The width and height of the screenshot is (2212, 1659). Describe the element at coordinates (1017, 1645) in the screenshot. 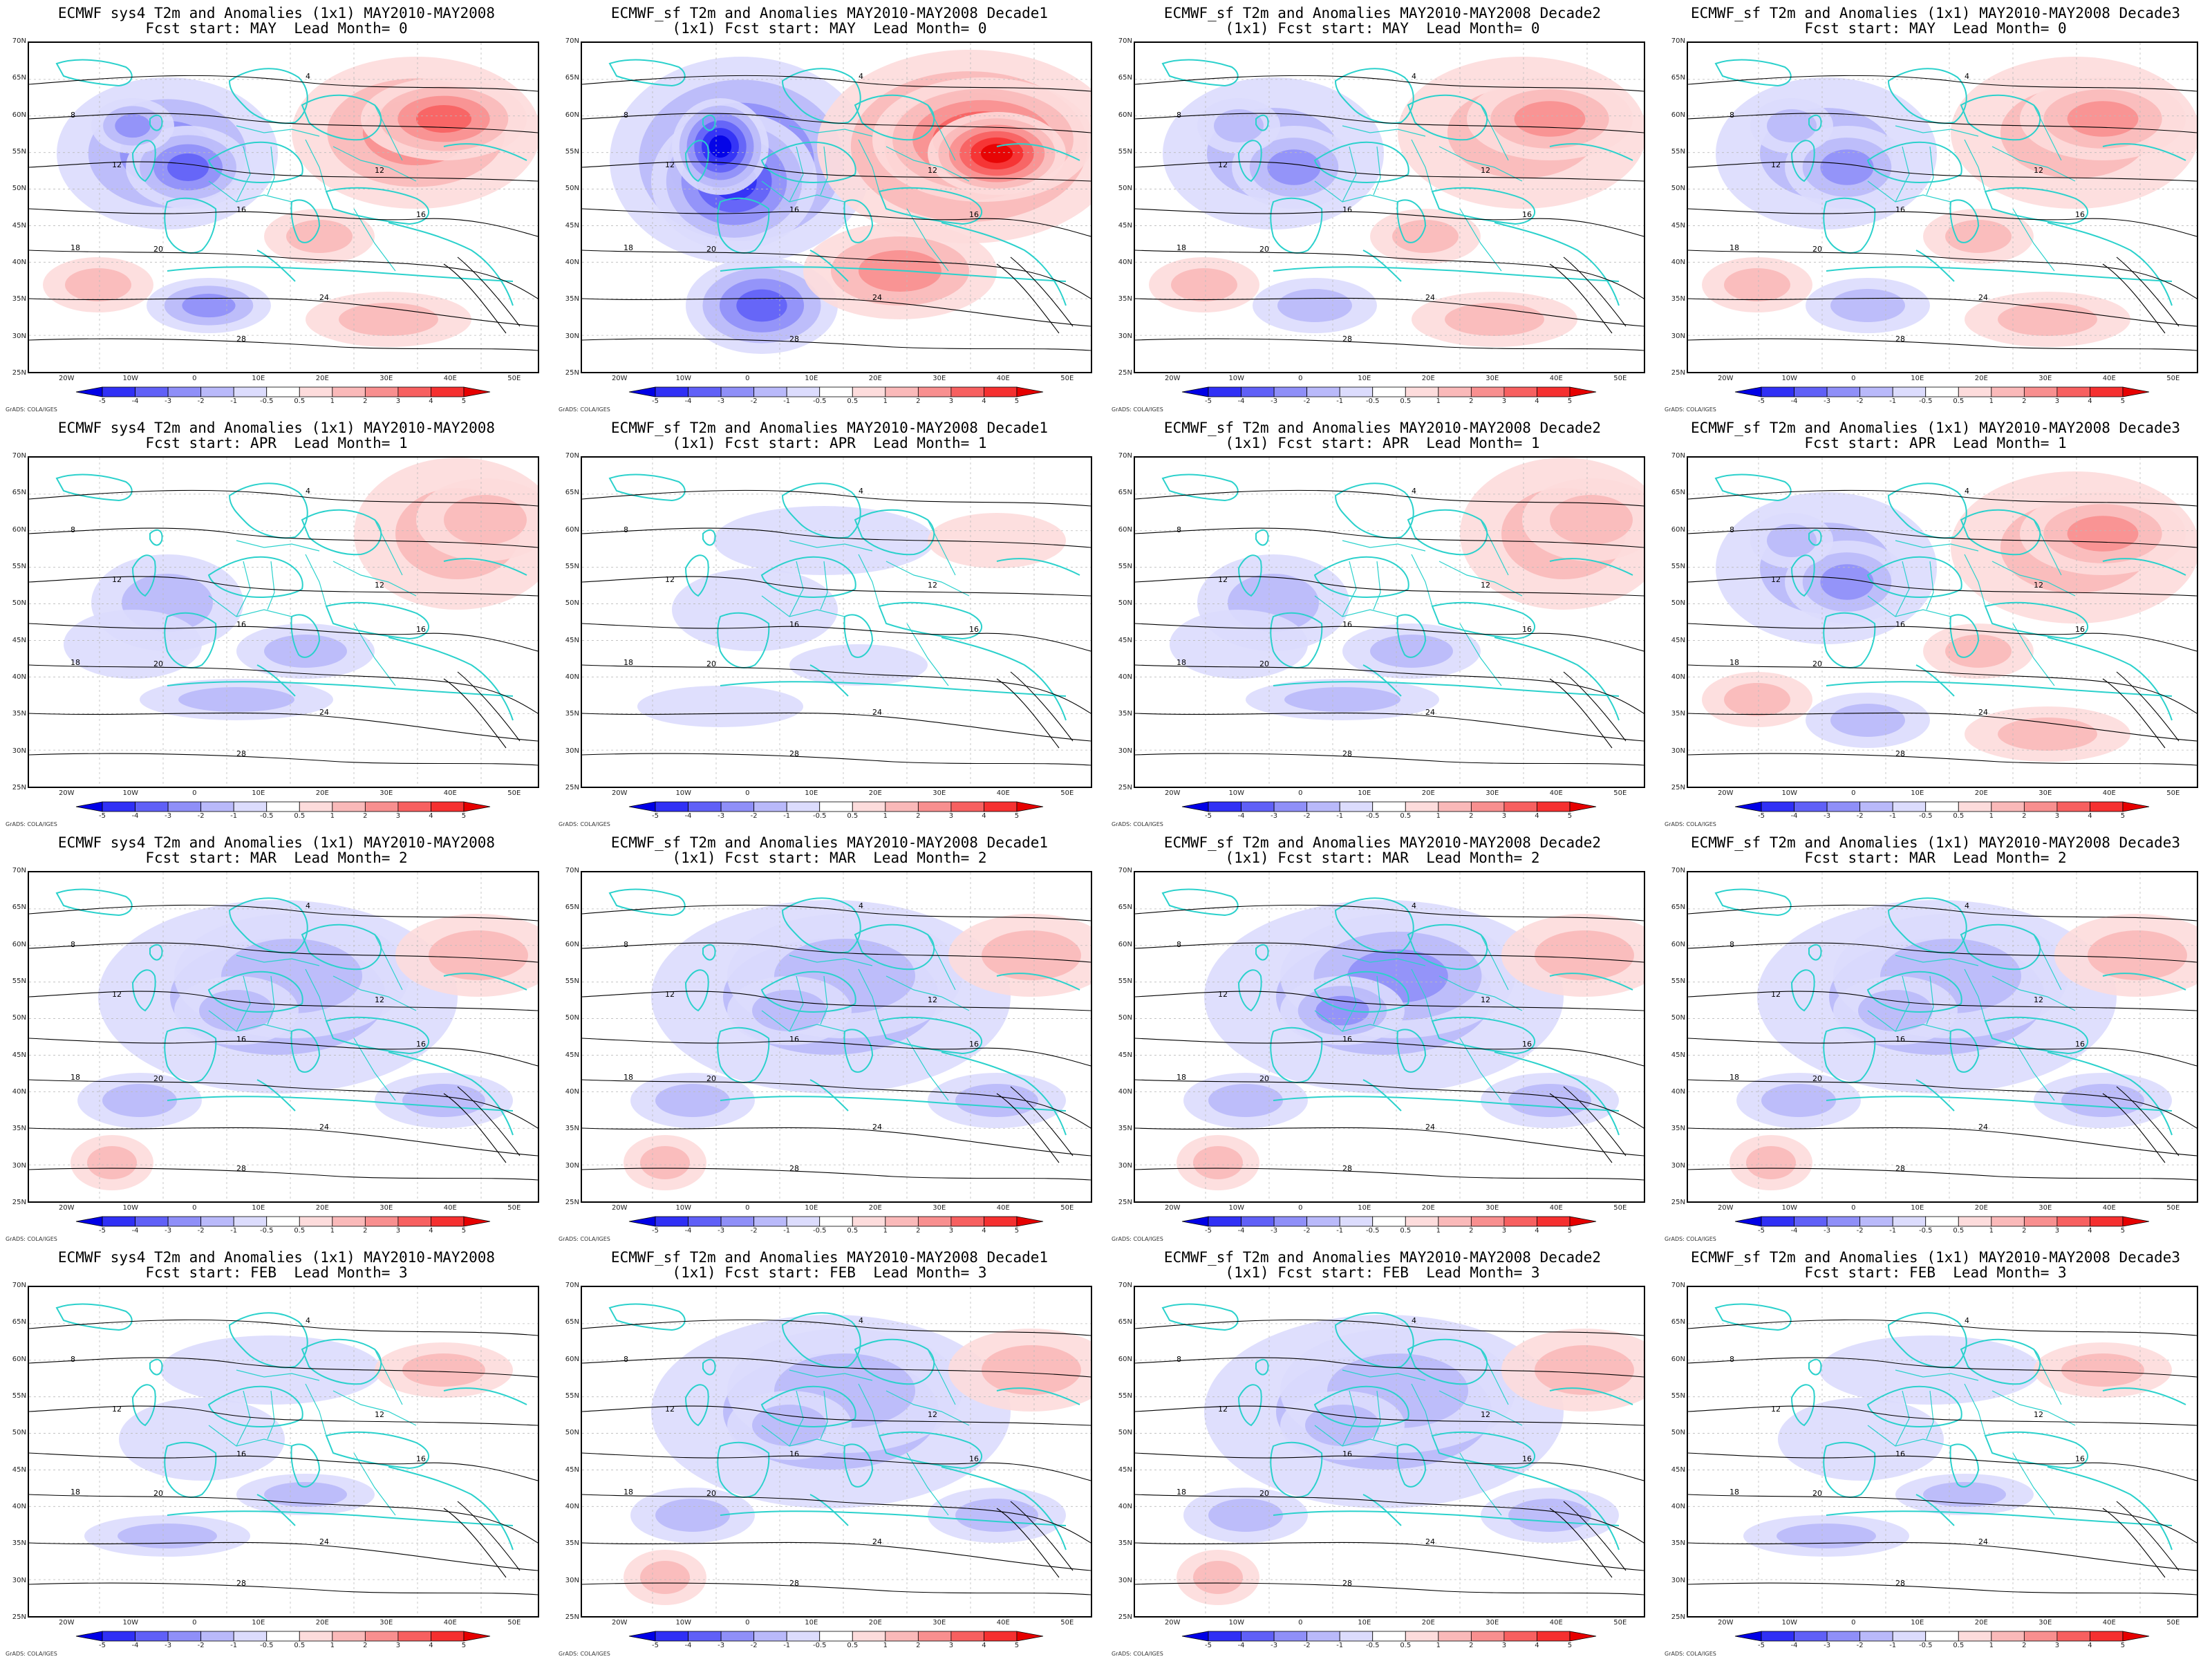

I see `colorbar-tick-label: 5` at that location.